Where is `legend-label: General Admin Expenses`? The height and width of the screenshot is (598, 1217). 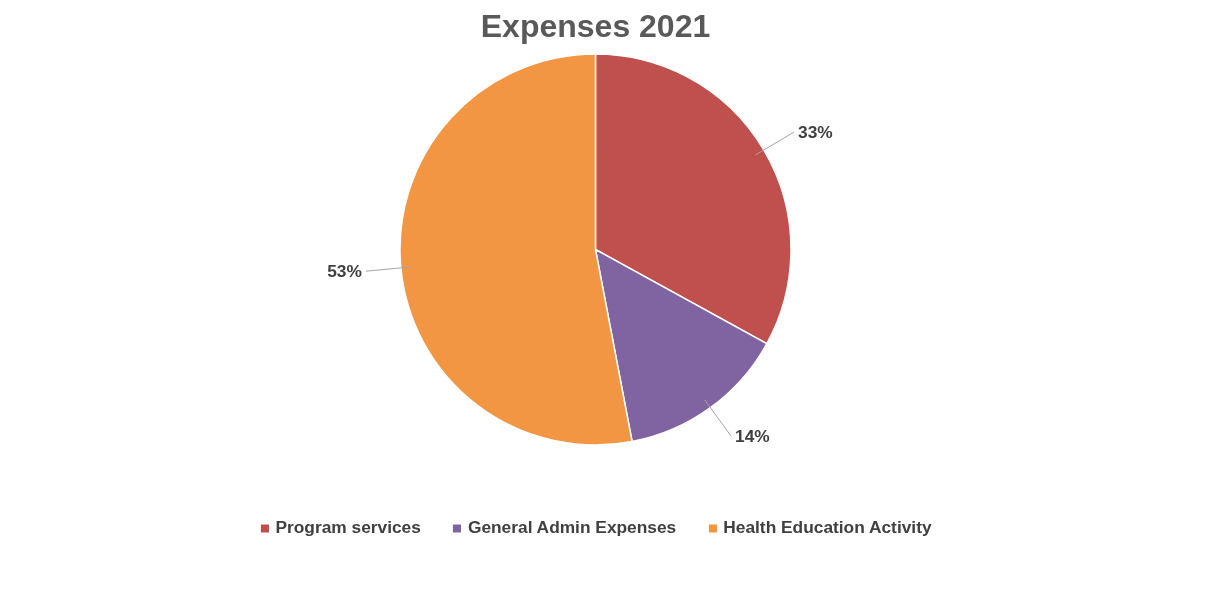
legend-label: General Admin Expenses is located at coordinates (572, 527).